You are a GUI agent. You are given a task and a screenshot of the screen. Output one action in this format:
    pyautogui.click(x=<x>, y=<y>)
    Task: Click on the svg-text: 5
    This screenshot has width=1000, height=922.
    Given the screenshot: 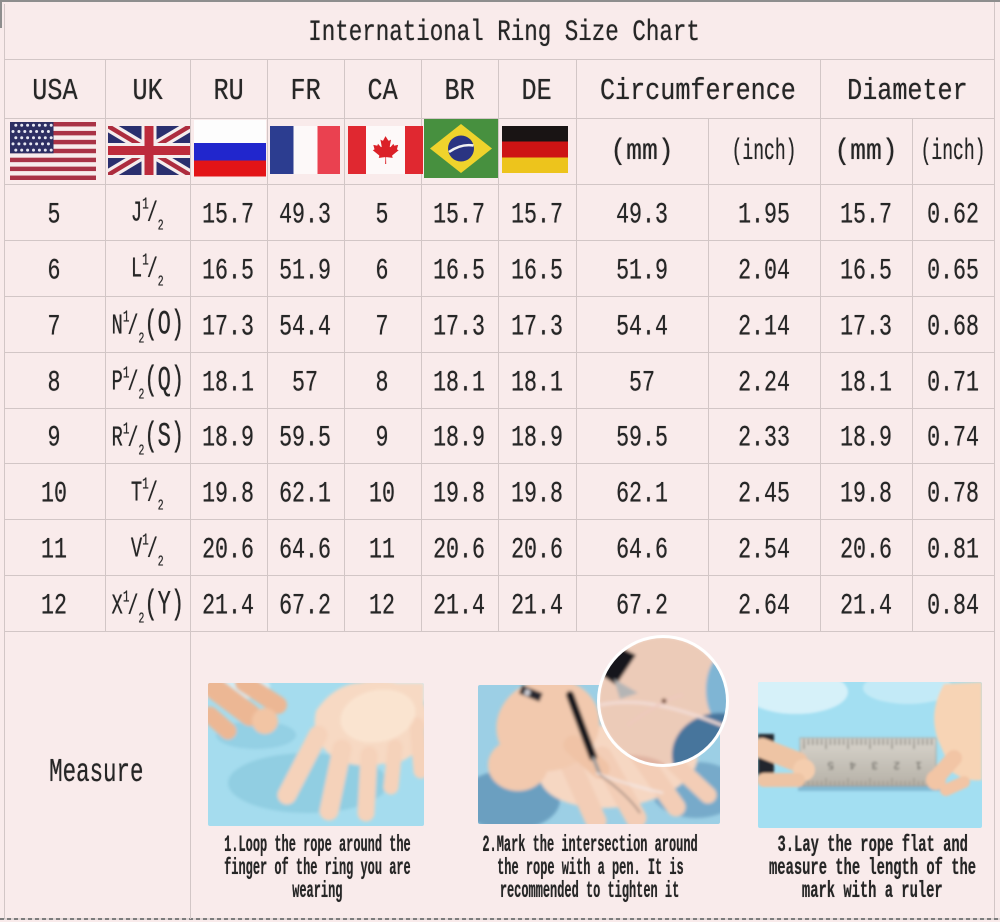 What is the action you would take?
    pyautogui.click(x=830, y=764)
    